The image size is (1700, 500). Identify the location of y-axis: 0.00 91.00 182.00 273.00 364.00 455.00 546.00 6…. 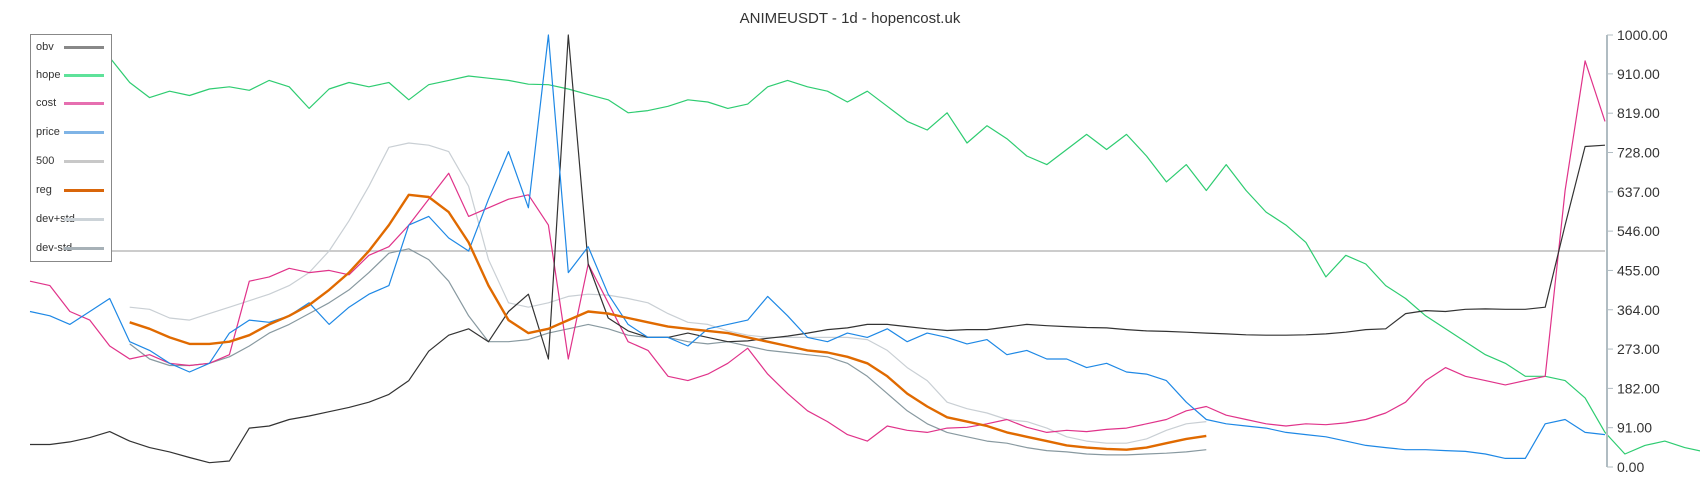
(1637, 251).